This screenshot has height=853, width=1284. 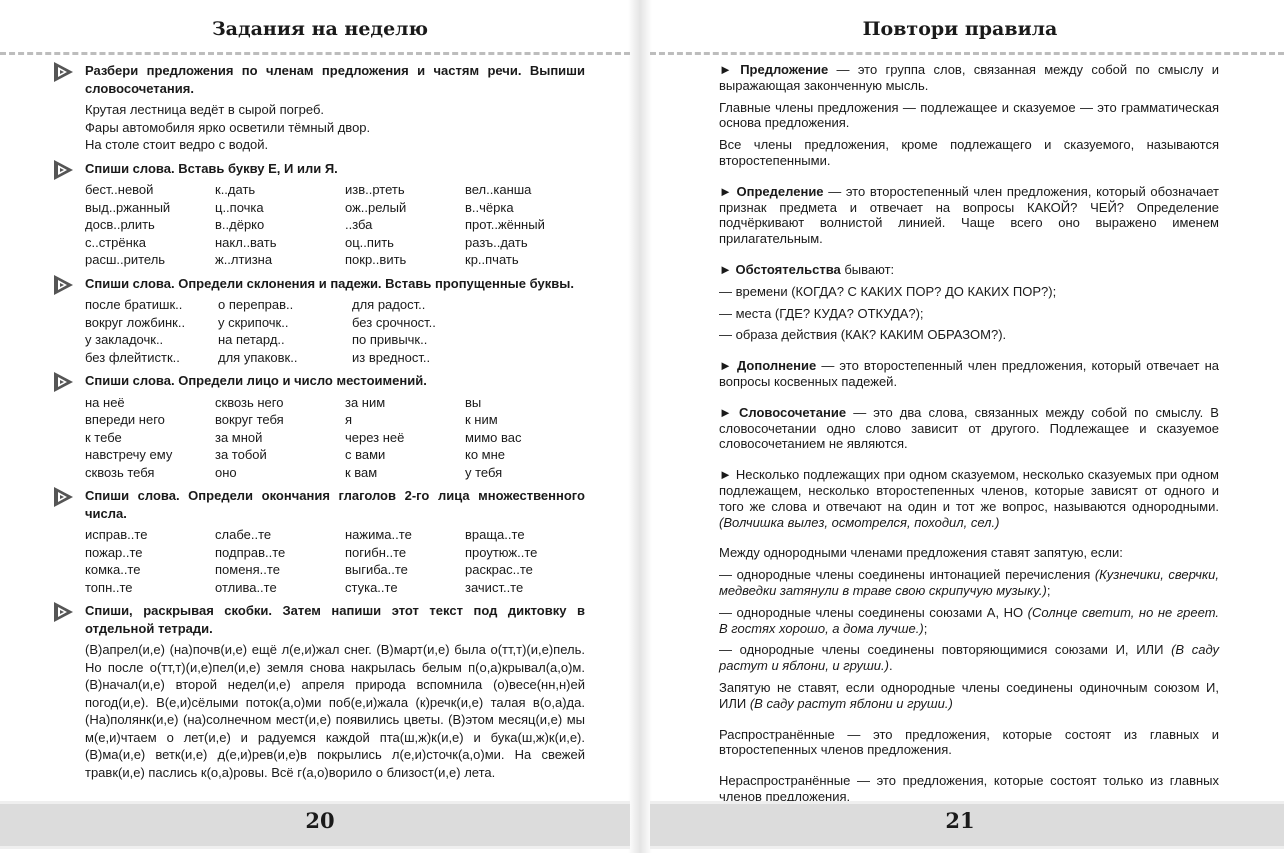 What do you see at coordinates (205, 109) in the screenshot?
I see `task-line: Крутая лестница ведёт в сырой погреб.` at bounding box center [205, 109].